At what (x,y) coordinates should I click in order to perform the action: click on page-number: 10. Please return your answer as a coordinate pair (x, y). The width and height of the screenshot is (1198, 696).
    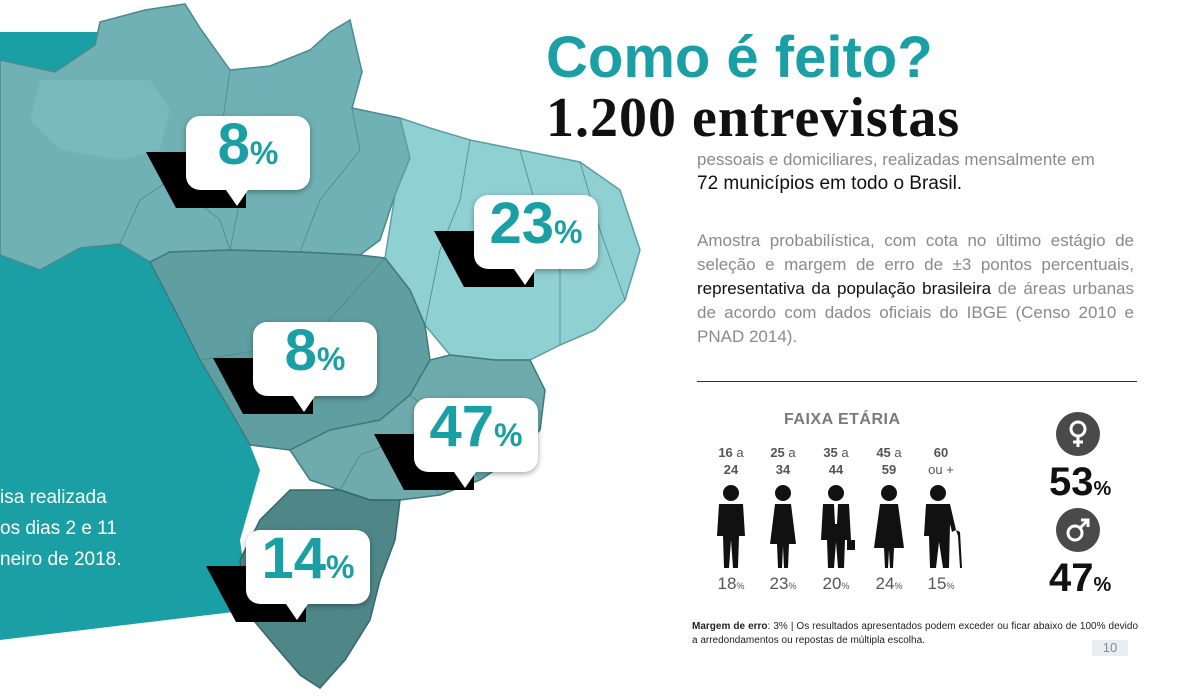
    Looking at the image, I should click on (1110, 648).